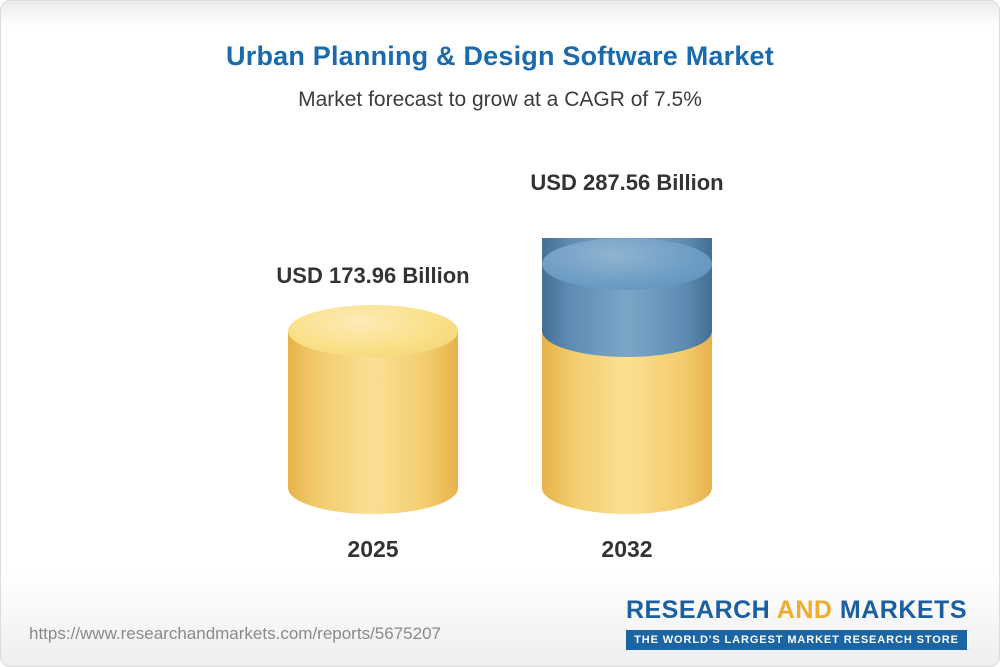  I want to click on bar-2032-growth-segment, so click(627, 297).